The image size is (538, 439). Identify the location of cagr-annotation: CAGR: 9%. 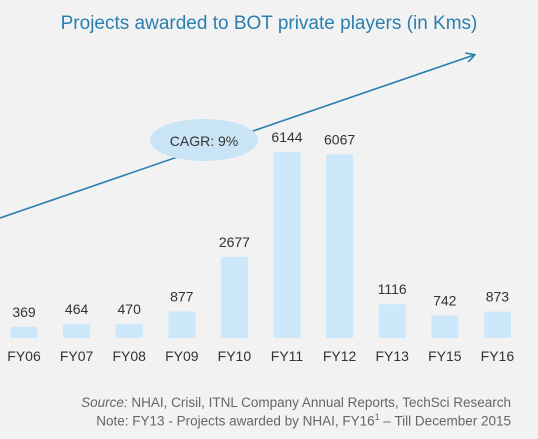
(204, 140).